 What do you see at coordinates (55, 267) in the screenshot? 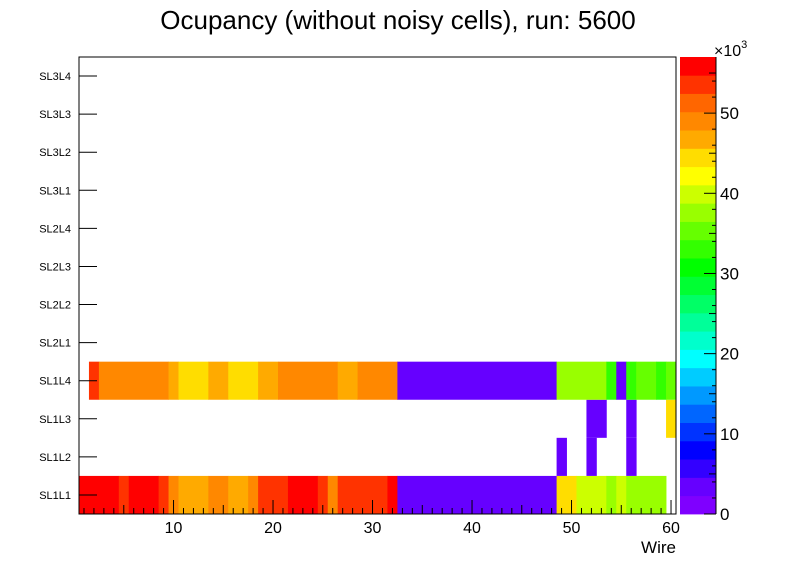
I see `y-tick-label: SL2L3` at bounding box center [55, 267].